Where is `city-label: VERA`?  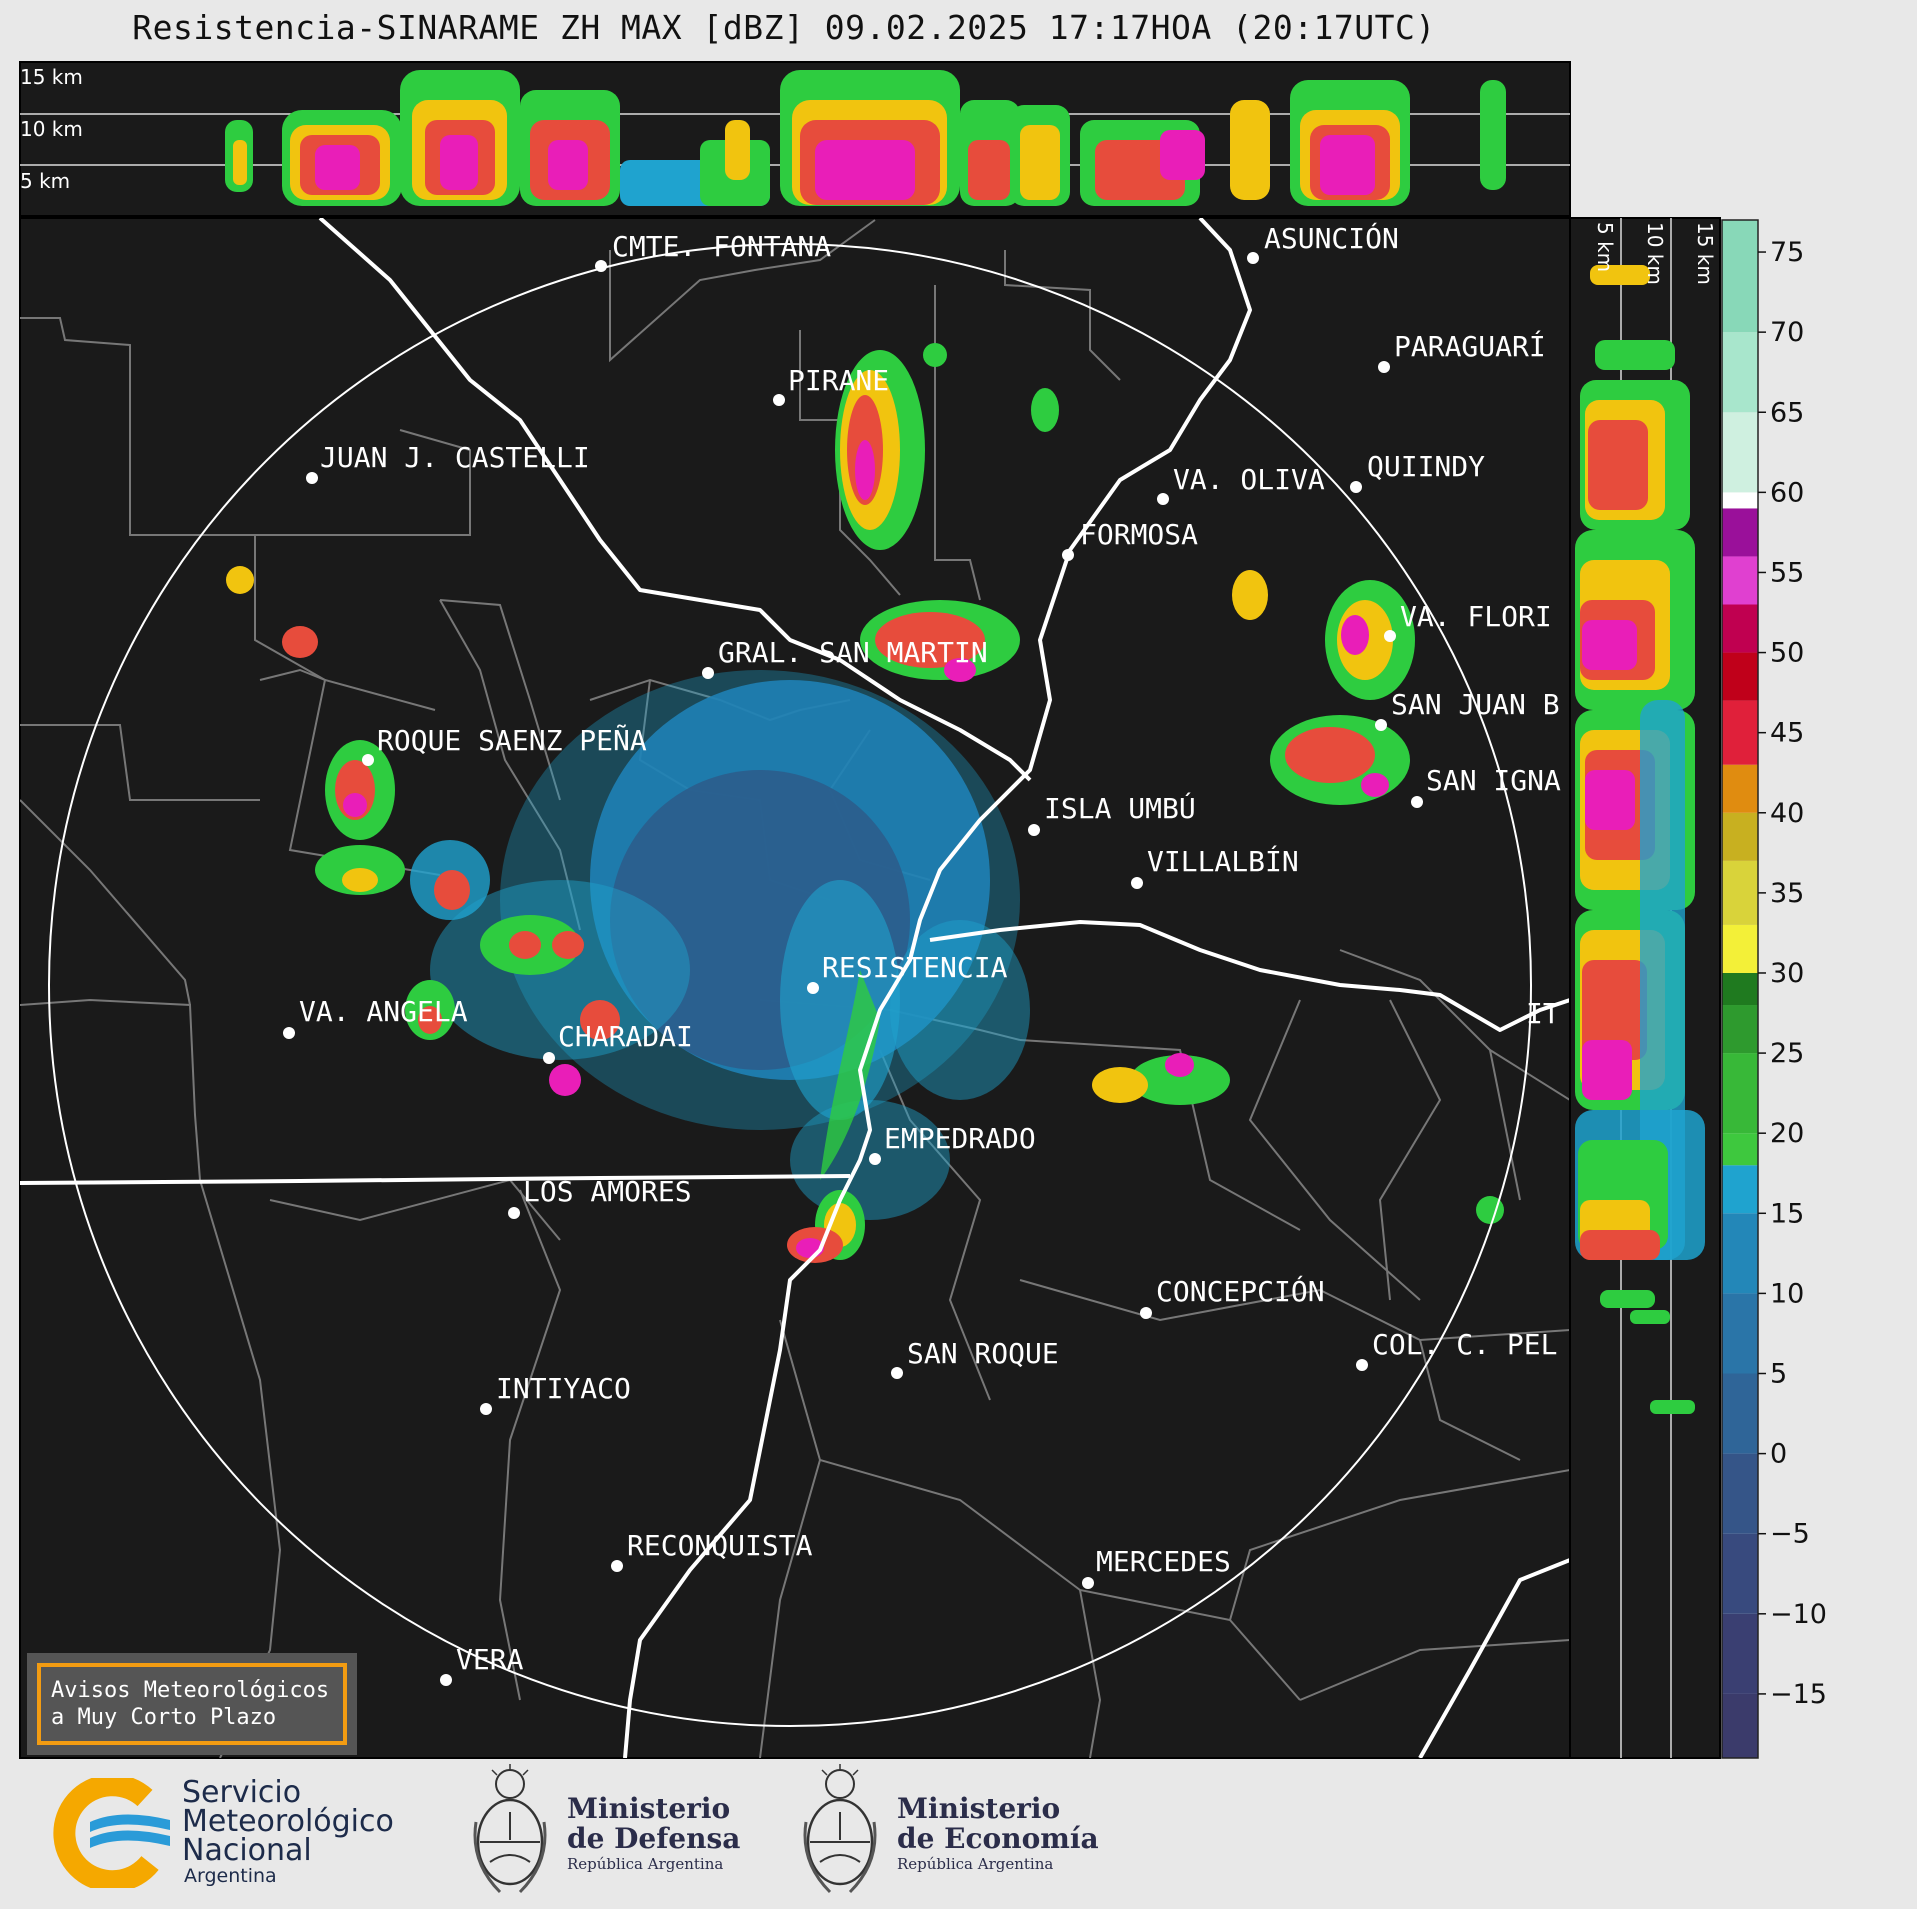 city-label: VERA is located at coordinates (490, 1659).